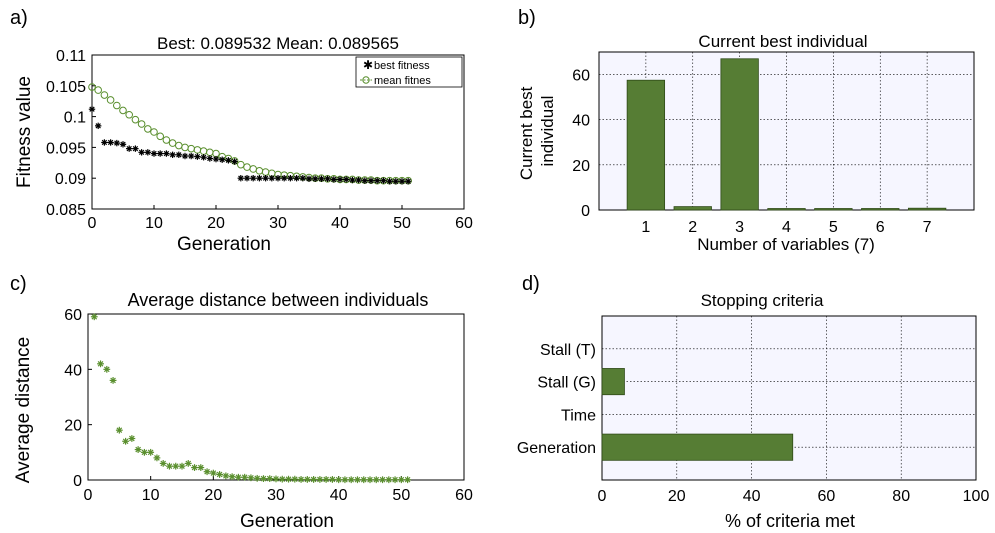 This screenshot has height=533, width=995. I want to click on chart-a-legend-box, so click(409, 72).